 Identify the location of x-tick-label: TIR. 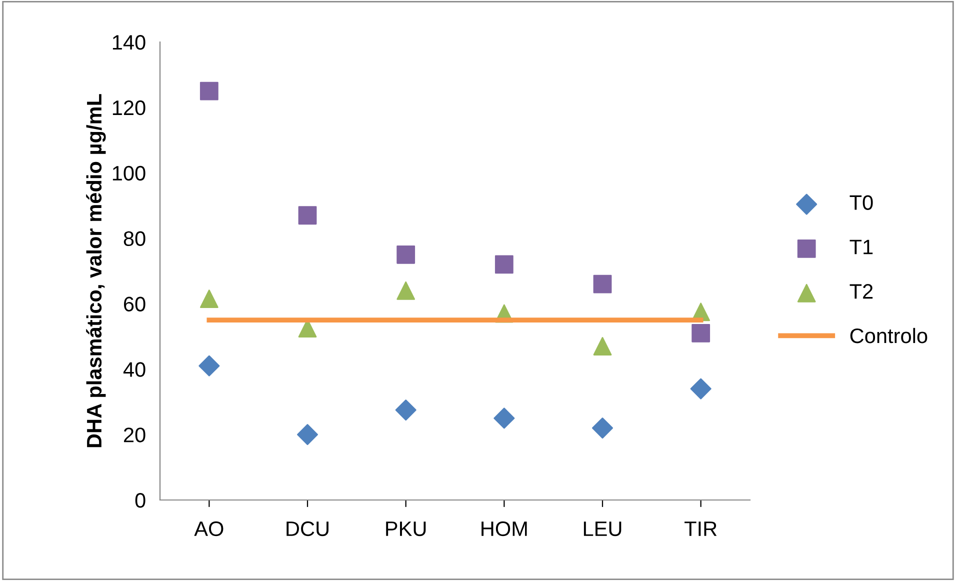
(700, 529).